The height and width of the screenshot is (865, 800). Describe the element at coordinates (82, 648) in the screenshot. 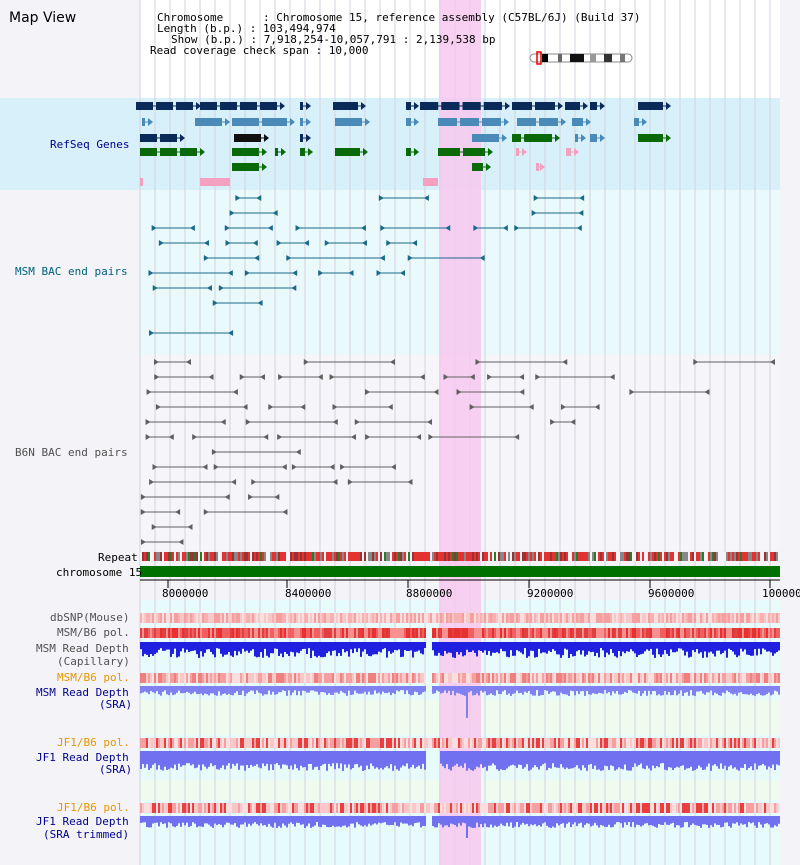

I see `track-label-msm-depth-capillary: MSM Read Depth` at that location.